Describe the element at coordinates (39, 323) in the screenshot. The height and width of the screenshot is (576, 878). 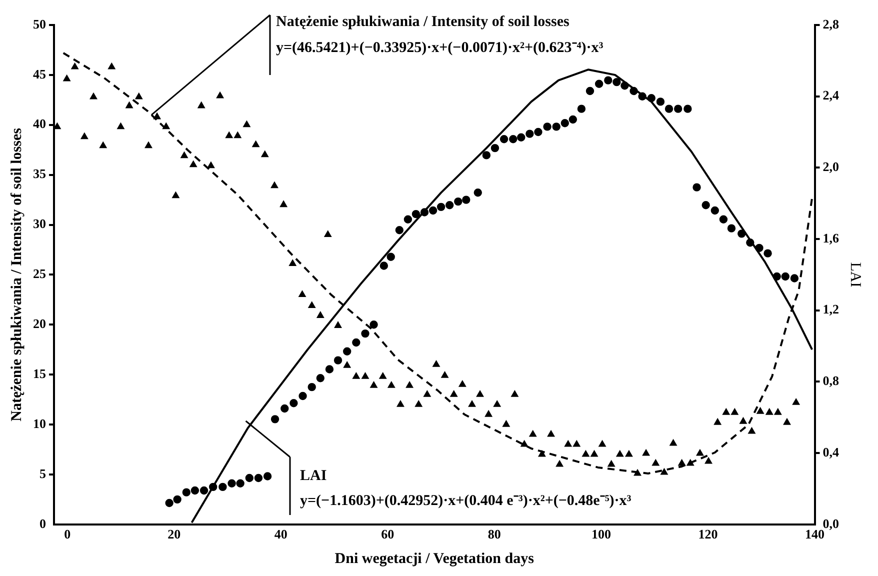
I see `y-tick-label: 20` at that location.